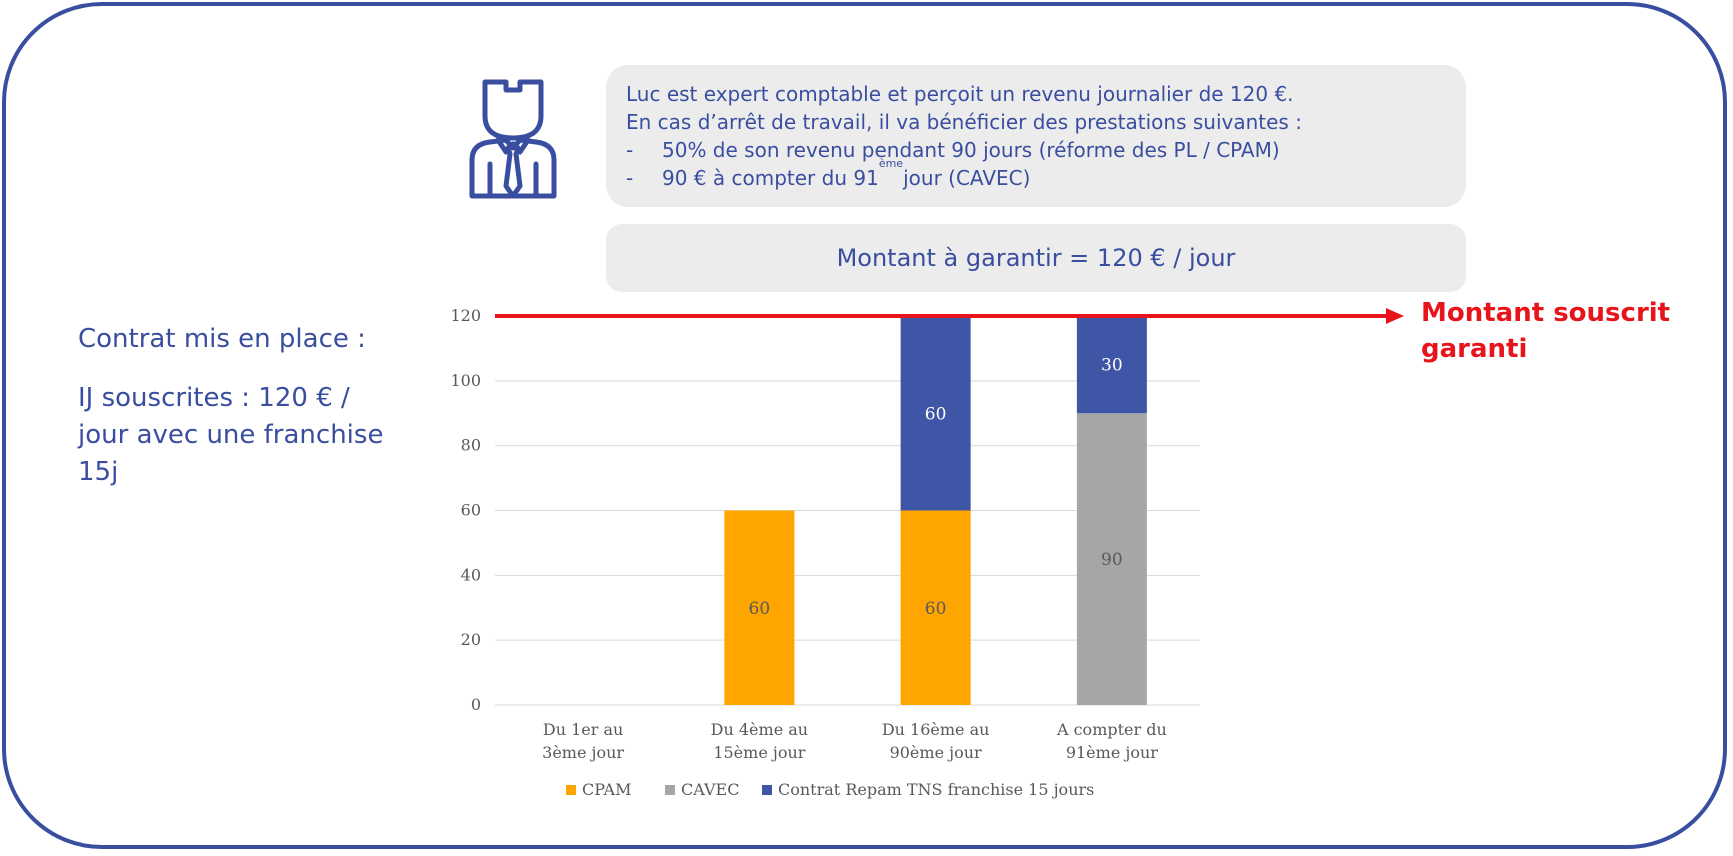 The image size is (1733, 856). What do you see at coordinates (1112, 752) in the screenshot?
I see `x-tick-label: 91ème jour` at bounding box center [1112, 752].